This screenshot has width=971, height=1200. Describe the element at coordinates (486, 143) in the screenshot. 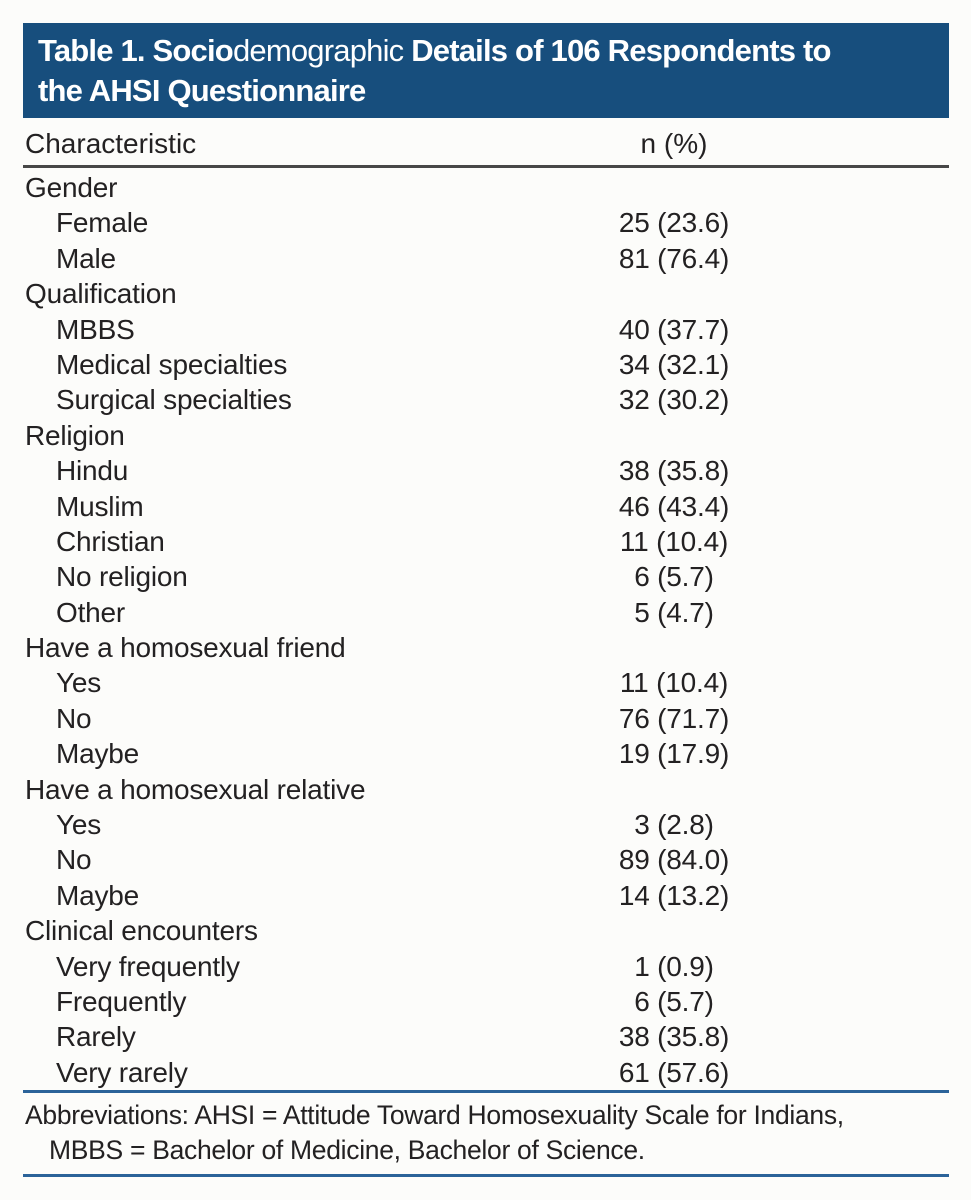

I see `column-header-row: Characteristic n (%)` at that location.